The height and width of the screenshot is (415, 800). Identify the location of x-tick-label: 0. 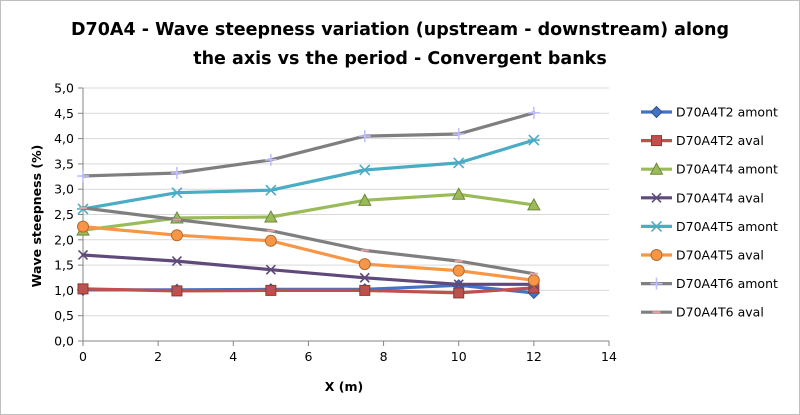
(83, 356).